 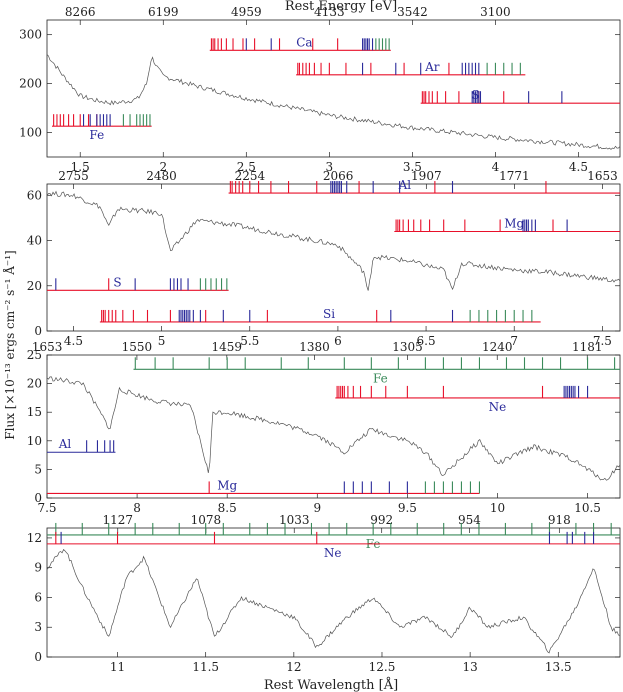 What do you see at coordinates (338, 176) in the screenshot?
I see `top-tick-label: 2066` at bounding box center [338, 176].